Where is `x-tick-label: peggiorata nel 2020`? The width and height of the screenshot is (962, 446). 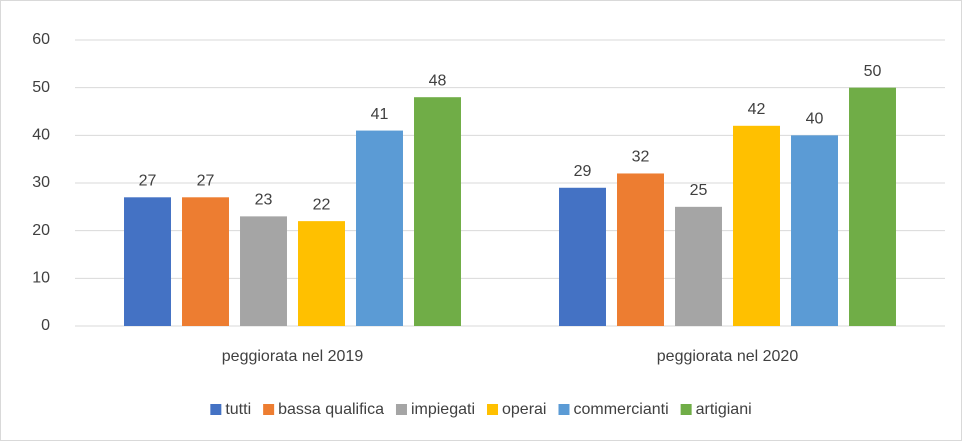
x-tick-label: peggiorata nel 2020 is located at coordinates (728, 356).